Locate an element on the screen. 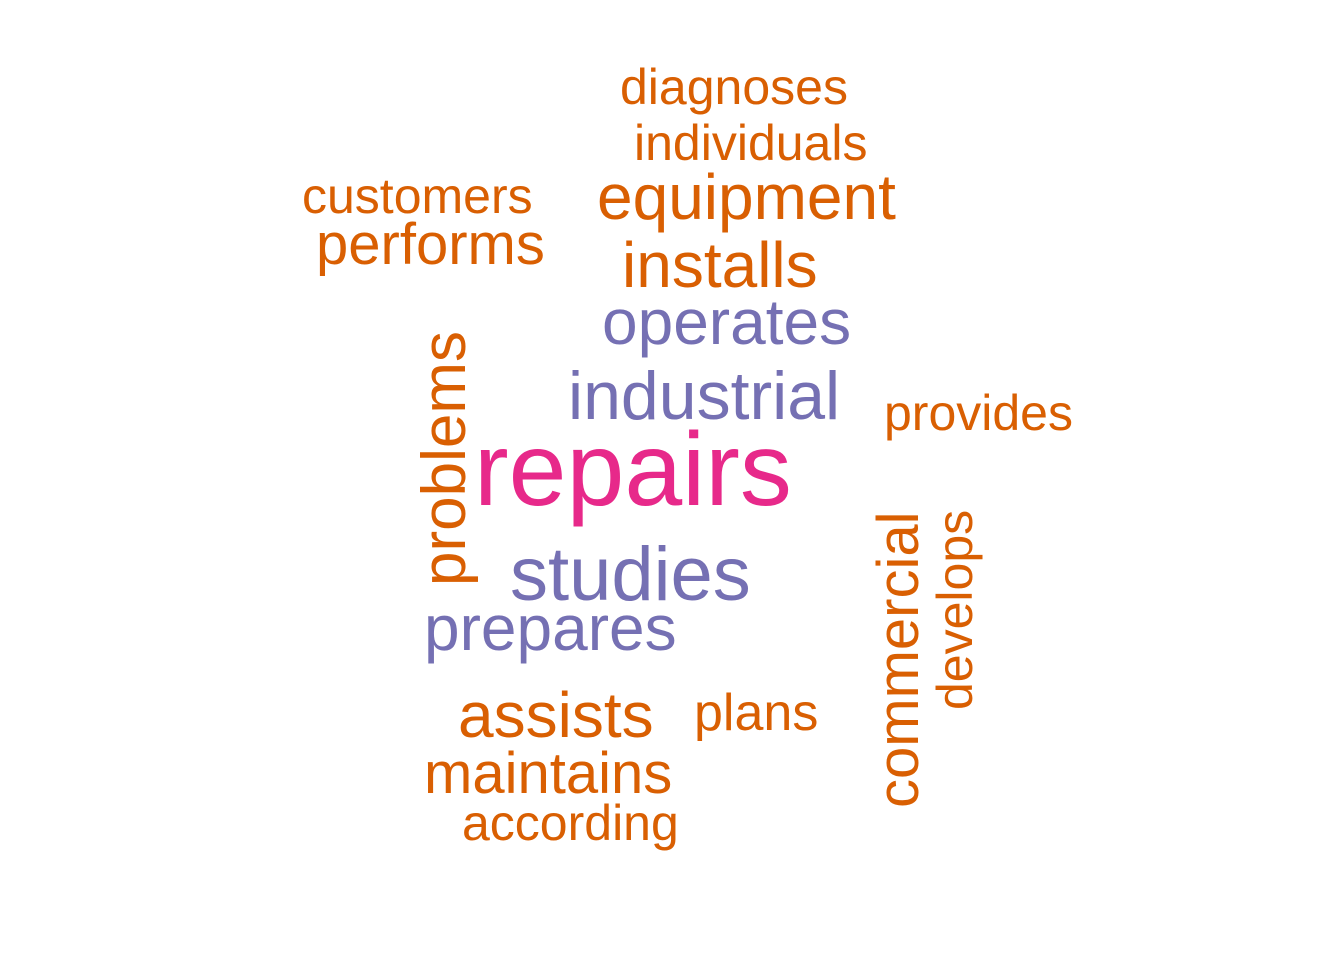 Image resolution: width=1344 pixels, height=960 pixels. word-individuals: individuals is located at coordinates (751, 143).